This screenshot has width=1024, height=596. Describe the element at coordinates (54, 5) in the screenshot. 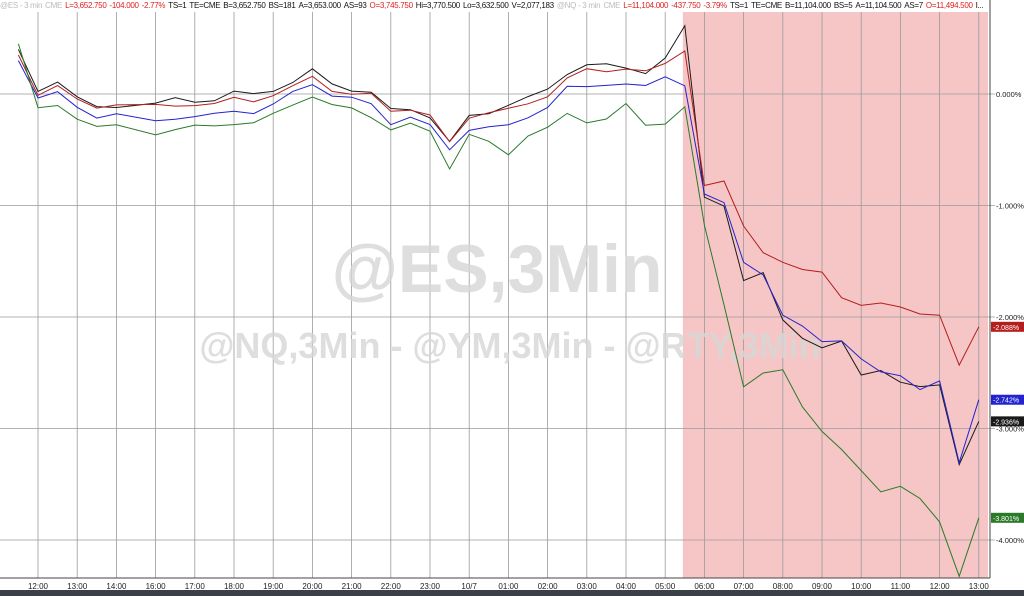

I see `es-exchange: CME` at that location.